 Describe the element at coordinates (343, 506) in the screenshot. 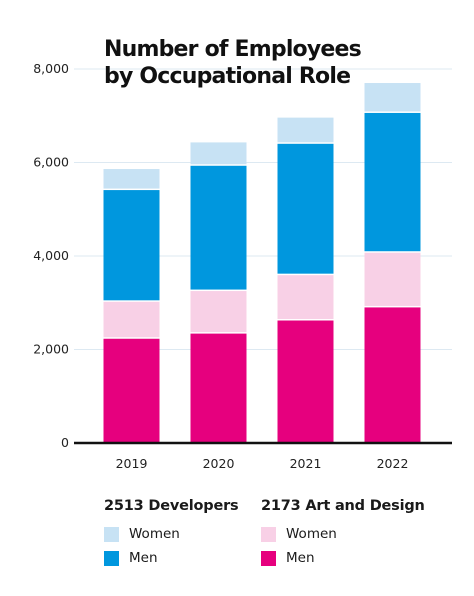

I see `legend-heading-art-and-design: 2173 Art and Design` at that location.